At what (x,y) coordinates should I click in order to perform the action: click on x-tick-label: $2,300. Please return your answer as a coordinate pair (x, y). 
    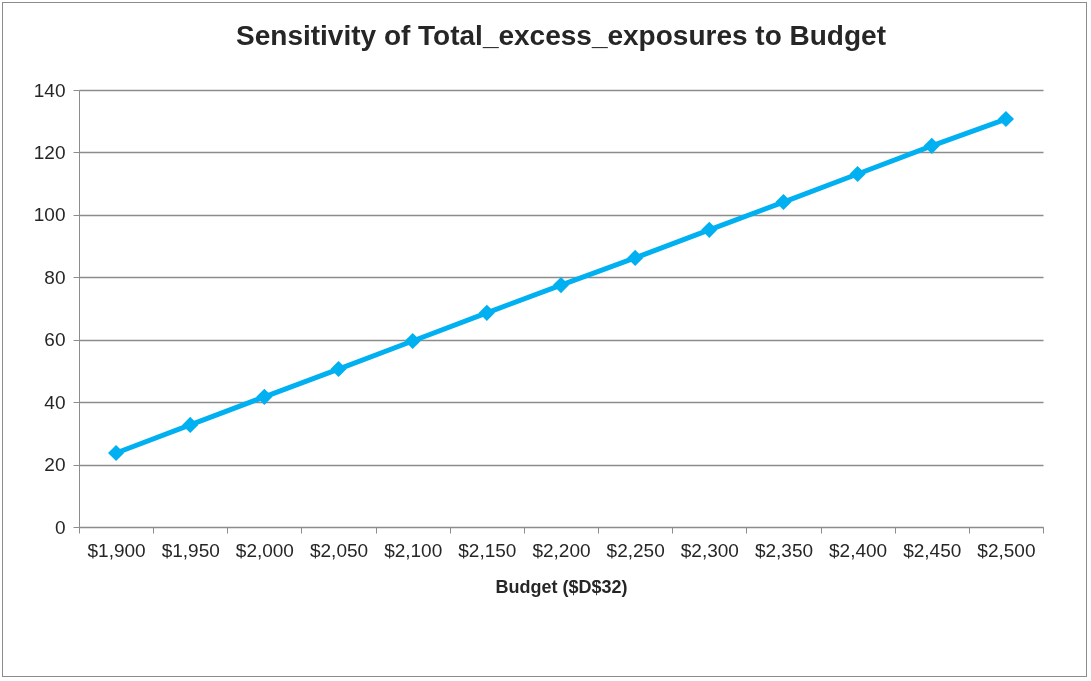
    Looking at the image, I should click on (709, 550).